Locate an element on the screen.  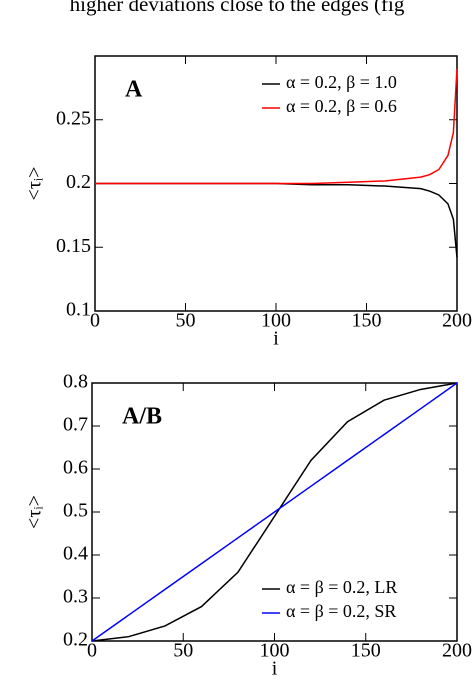
legend-label: α = 0.2, β = 1.0 is located at coordinates (341, 82).